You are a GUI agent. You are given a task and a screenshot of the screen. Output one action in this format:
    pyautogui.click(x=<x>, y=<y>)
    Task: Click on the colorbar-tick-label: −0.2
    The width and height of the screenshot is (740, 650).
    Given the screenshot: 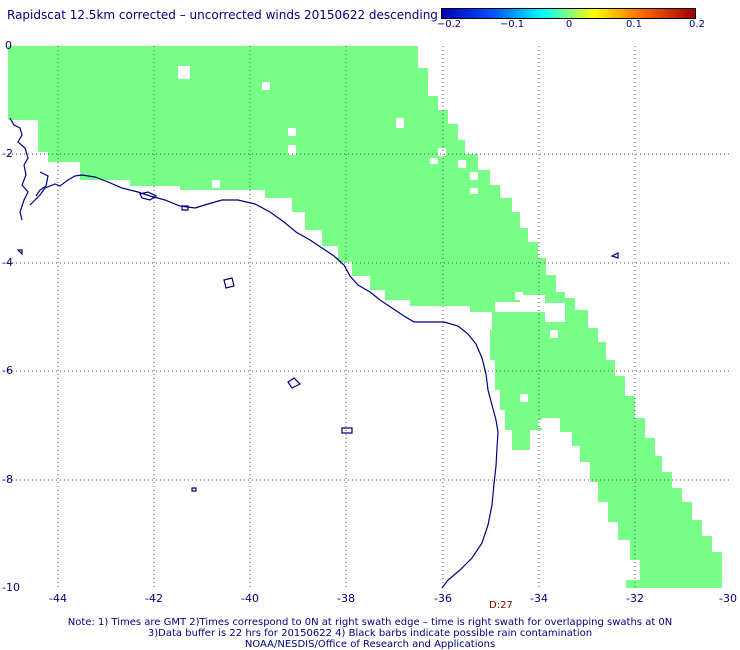 What is the action you would take?
    pyautogui.click(x=449, y=24)
    